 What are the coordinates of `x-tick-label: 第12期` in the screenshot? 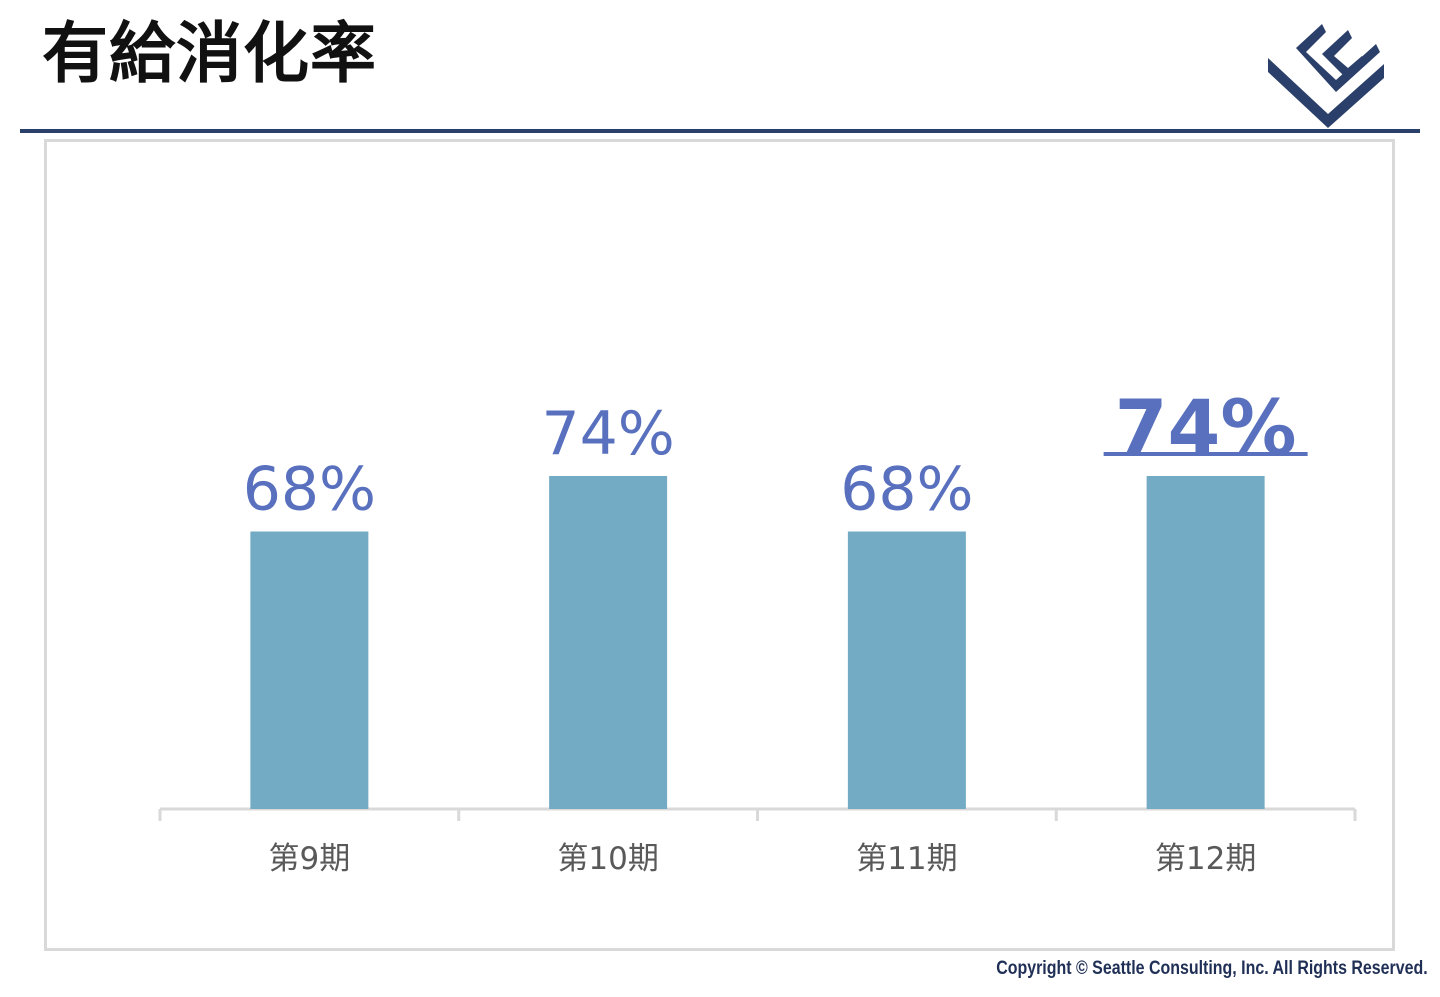 It's located at (1205, 859).